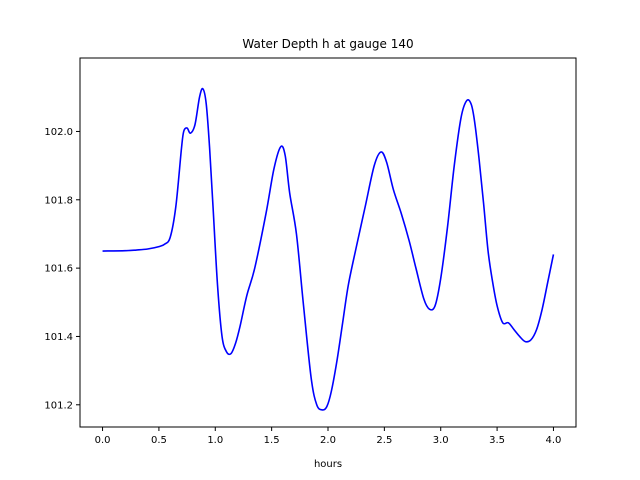  I want to click on y-tick-label: 102.0, so click(58, 132).